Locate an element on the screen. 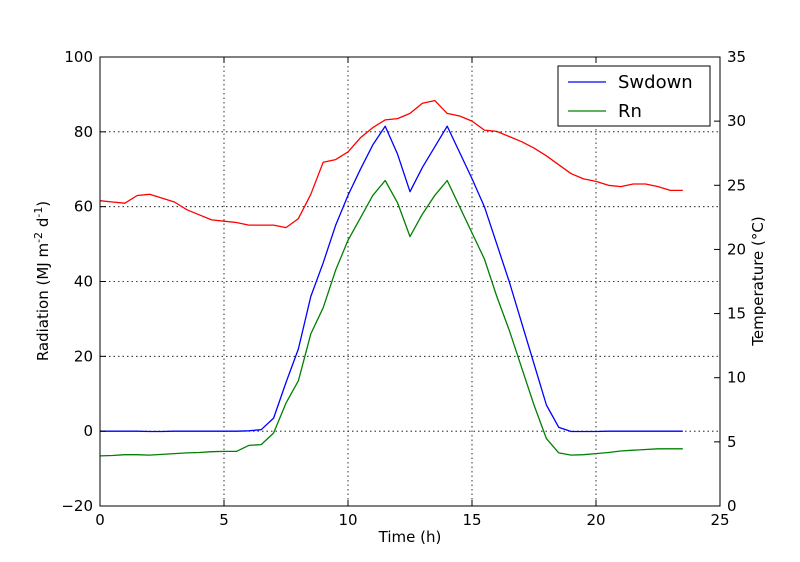  x-tick-label: 0 is located at coordinates (100, 520).